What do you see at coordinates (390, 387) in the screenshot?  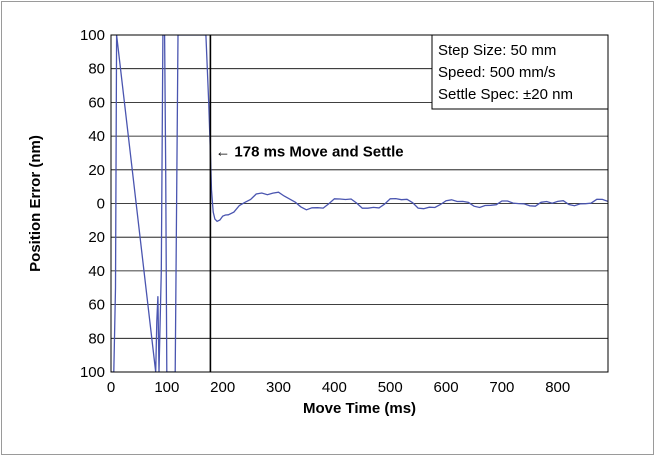 I see `x-tick-label: 500` at bounding box center [390, 387].